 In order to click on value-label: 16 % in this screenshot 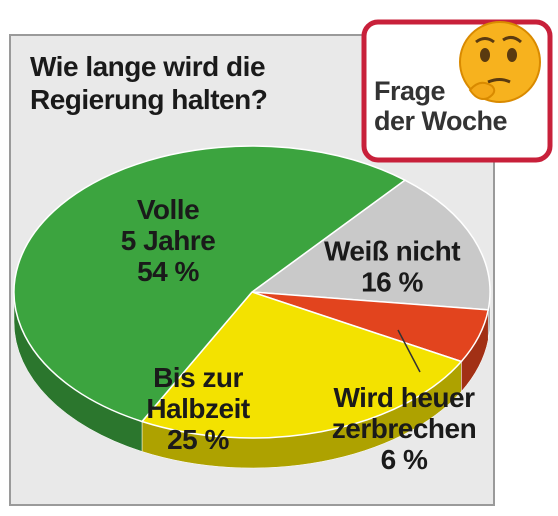, I will do `click(392, 282)`.